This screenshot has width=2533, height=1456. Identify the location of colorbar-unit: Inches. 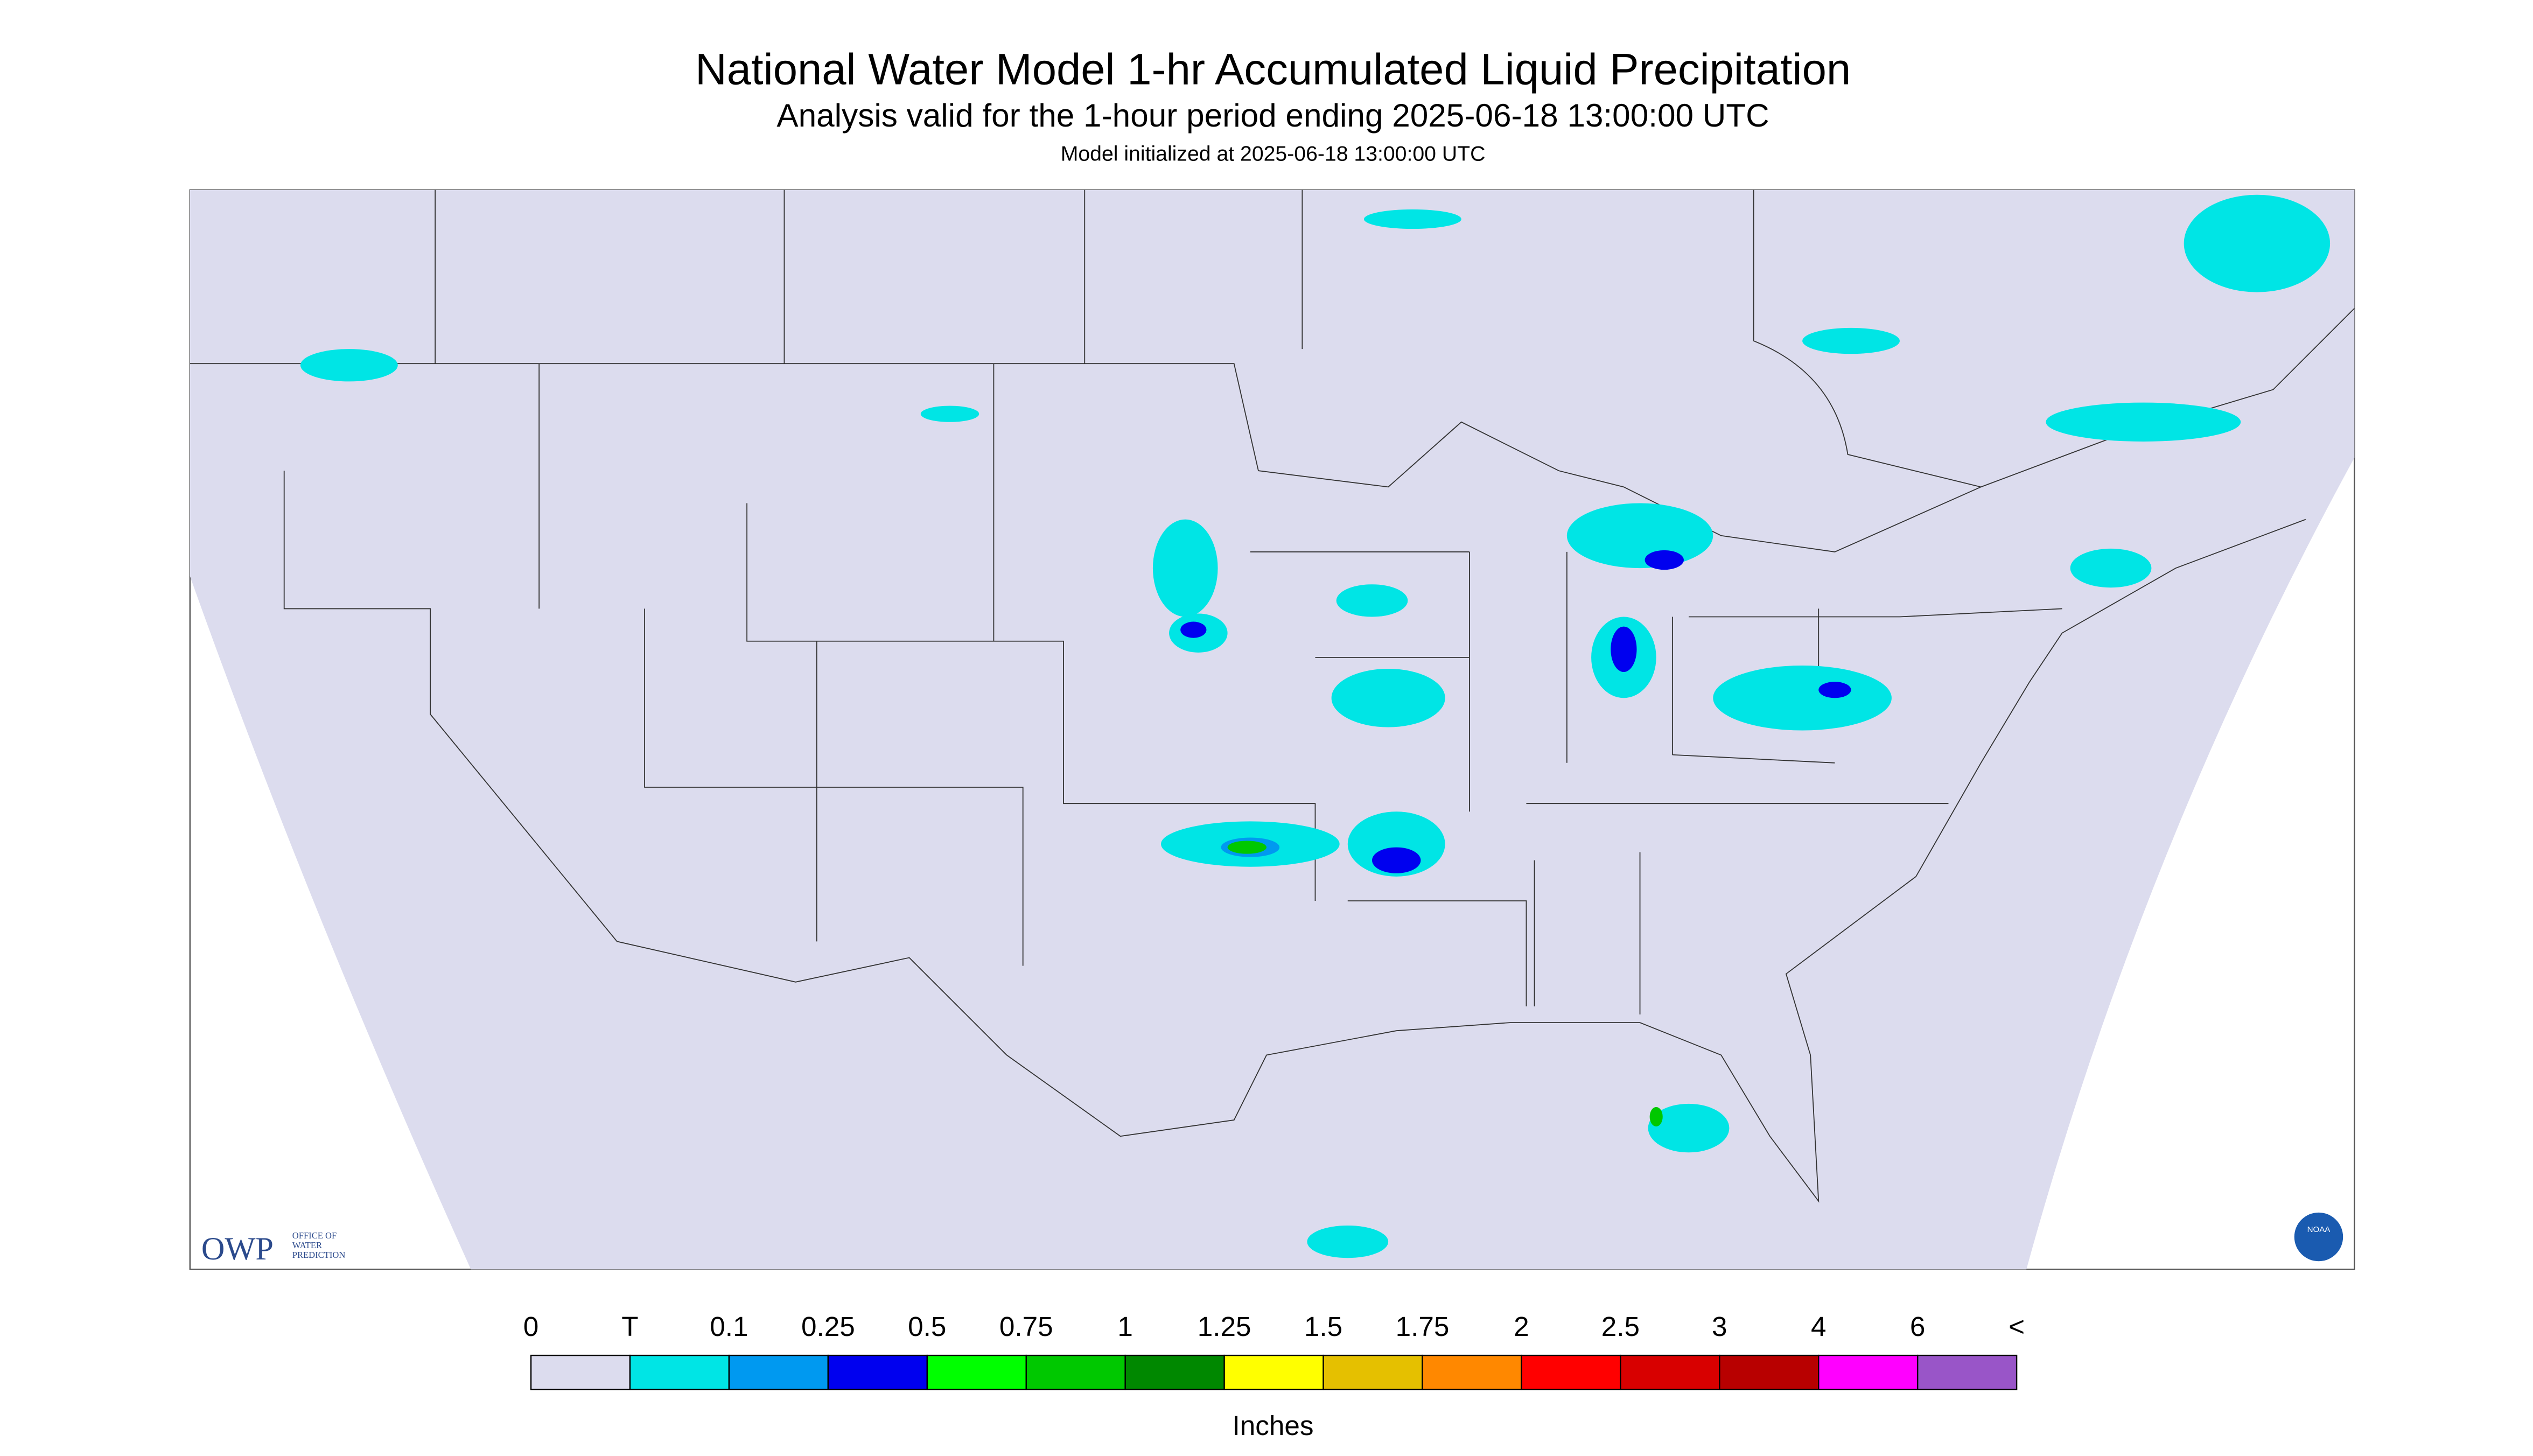
(1273, 1425).